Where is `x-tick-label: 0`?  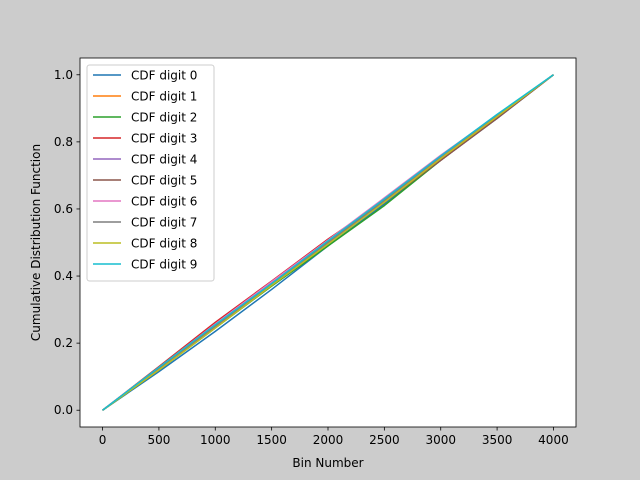
x-tick-label: 0 is located at coordinates (103, 440).